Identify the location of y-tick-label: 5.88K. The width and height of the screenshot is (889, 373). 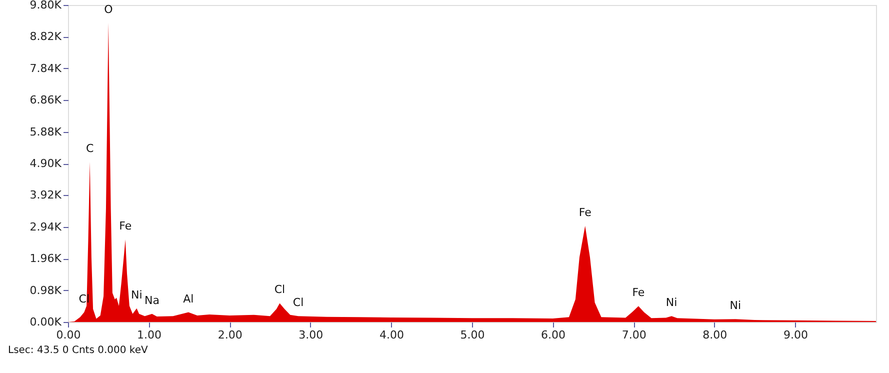
(46, 131).